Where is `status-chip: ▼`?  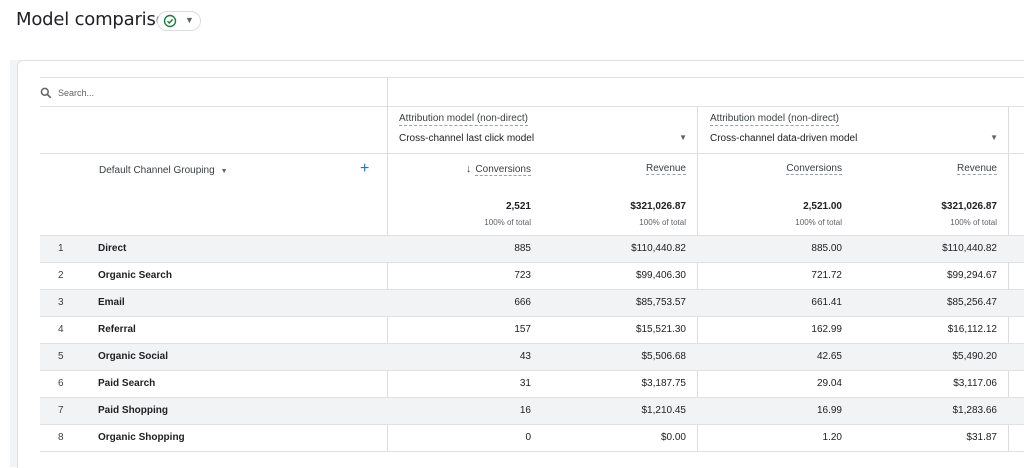 status-chip: ▼ is located at coordinates (179, 21).